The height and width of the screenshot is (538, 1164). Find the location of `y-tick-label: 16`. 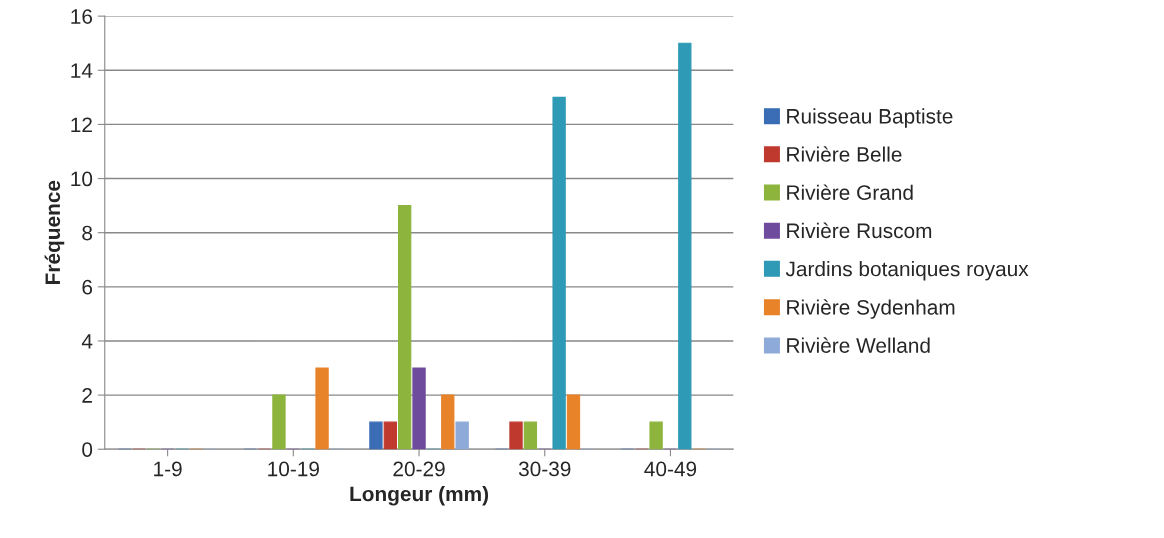

y-tick-label: 16 is located at coordinates (82, 16).